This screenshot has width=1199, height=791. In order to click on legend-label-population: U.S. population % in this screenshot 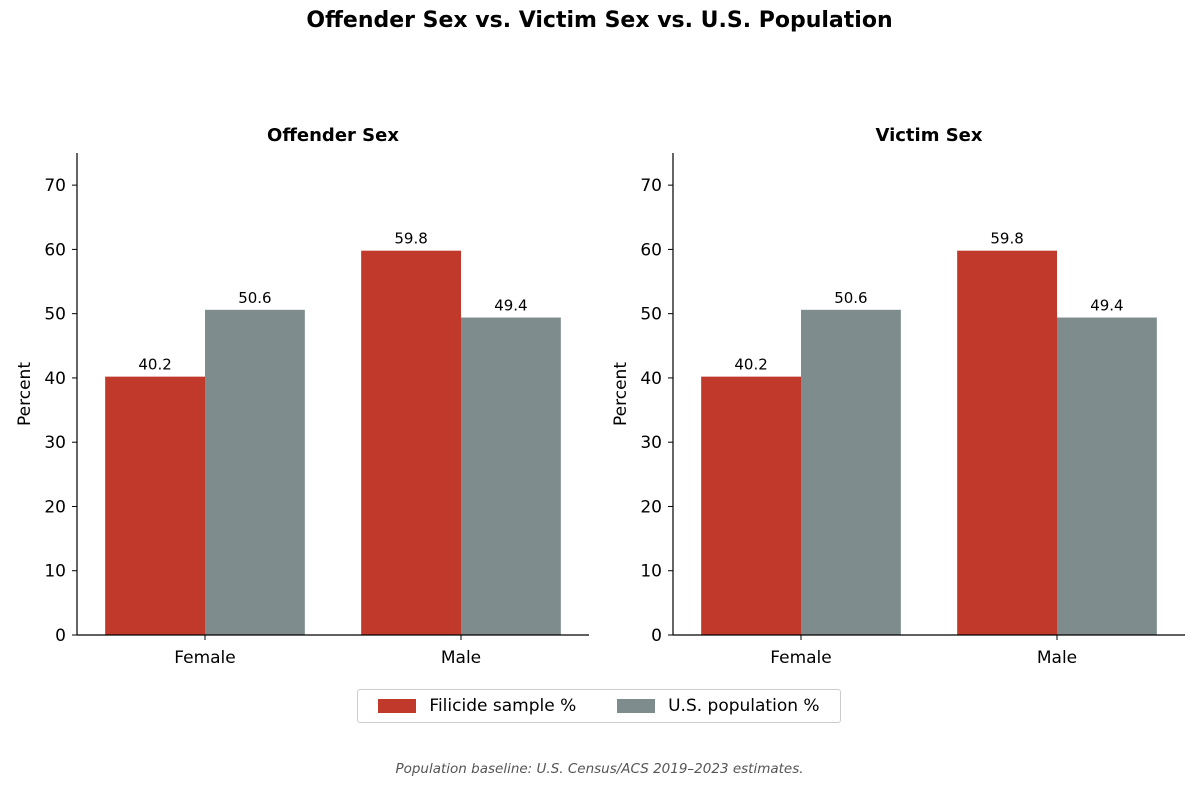, I will do `click(744, 706)`.